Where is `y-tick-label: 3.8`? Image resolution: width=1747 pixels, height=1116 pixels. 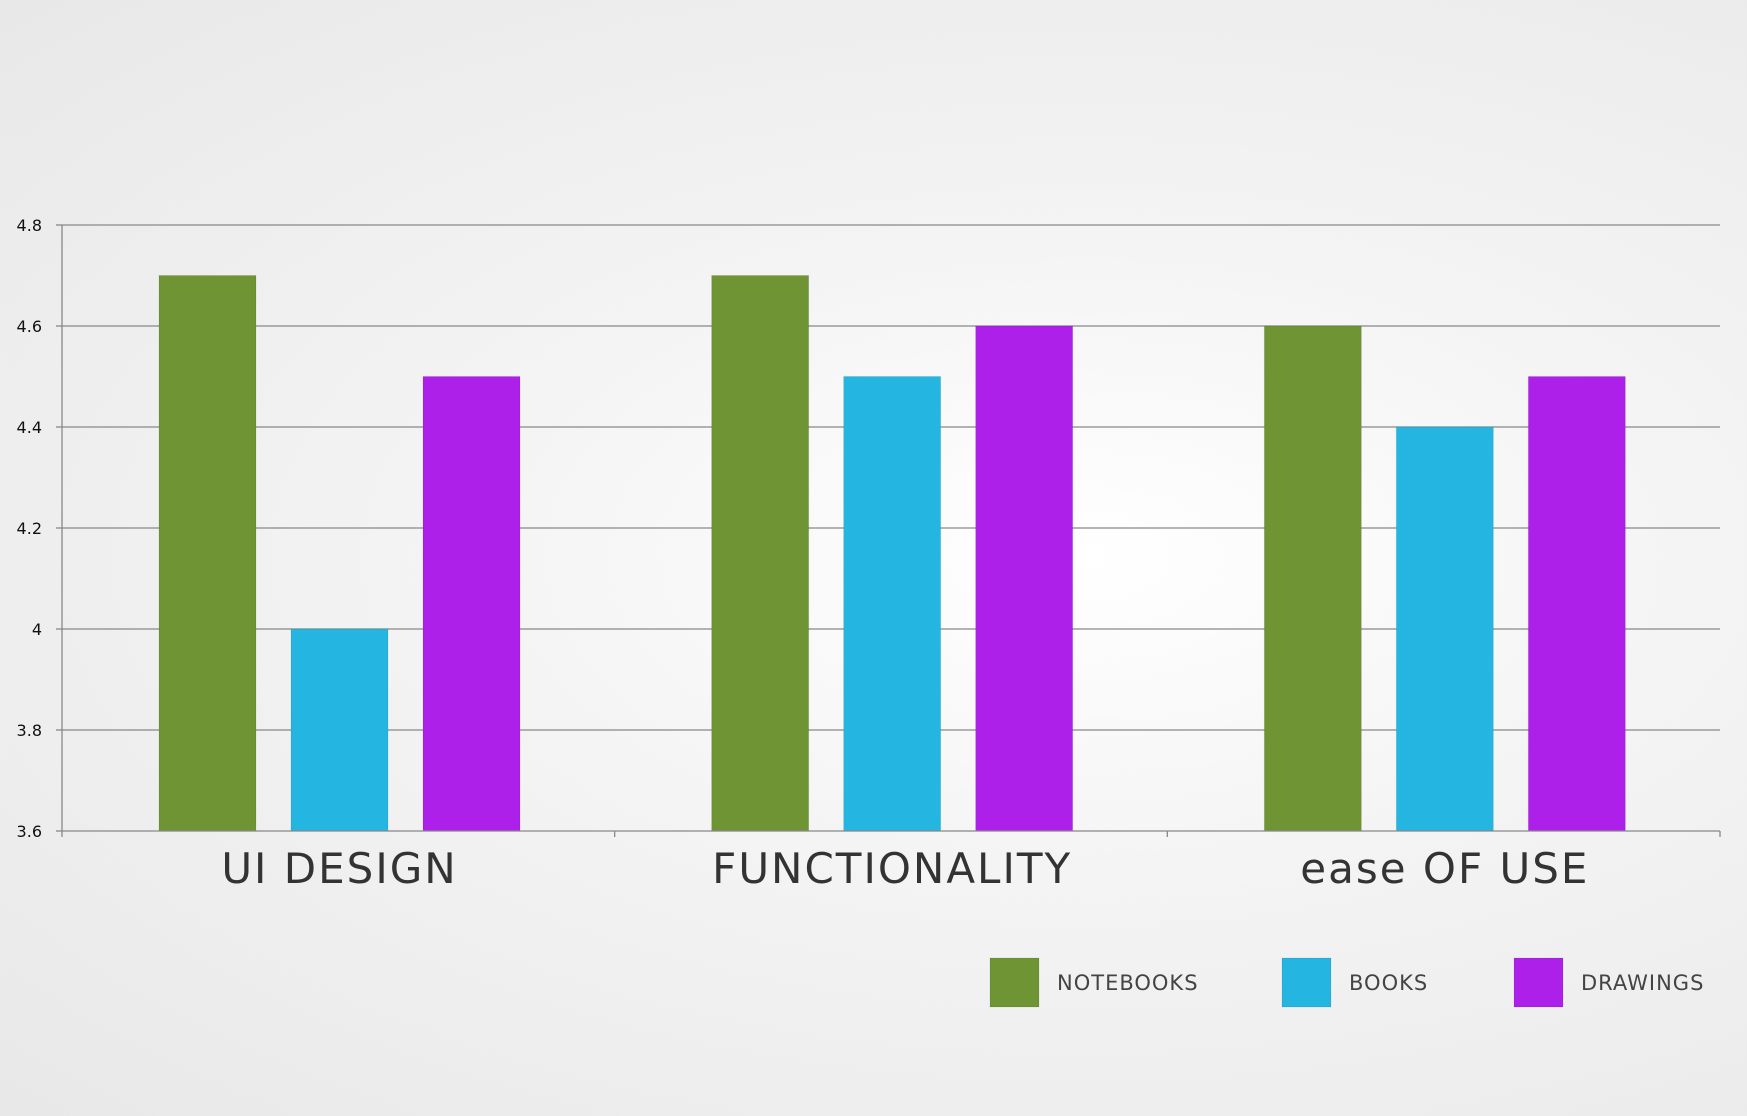
y-tick-label: 3.8 is located at coordinates (29, 730).